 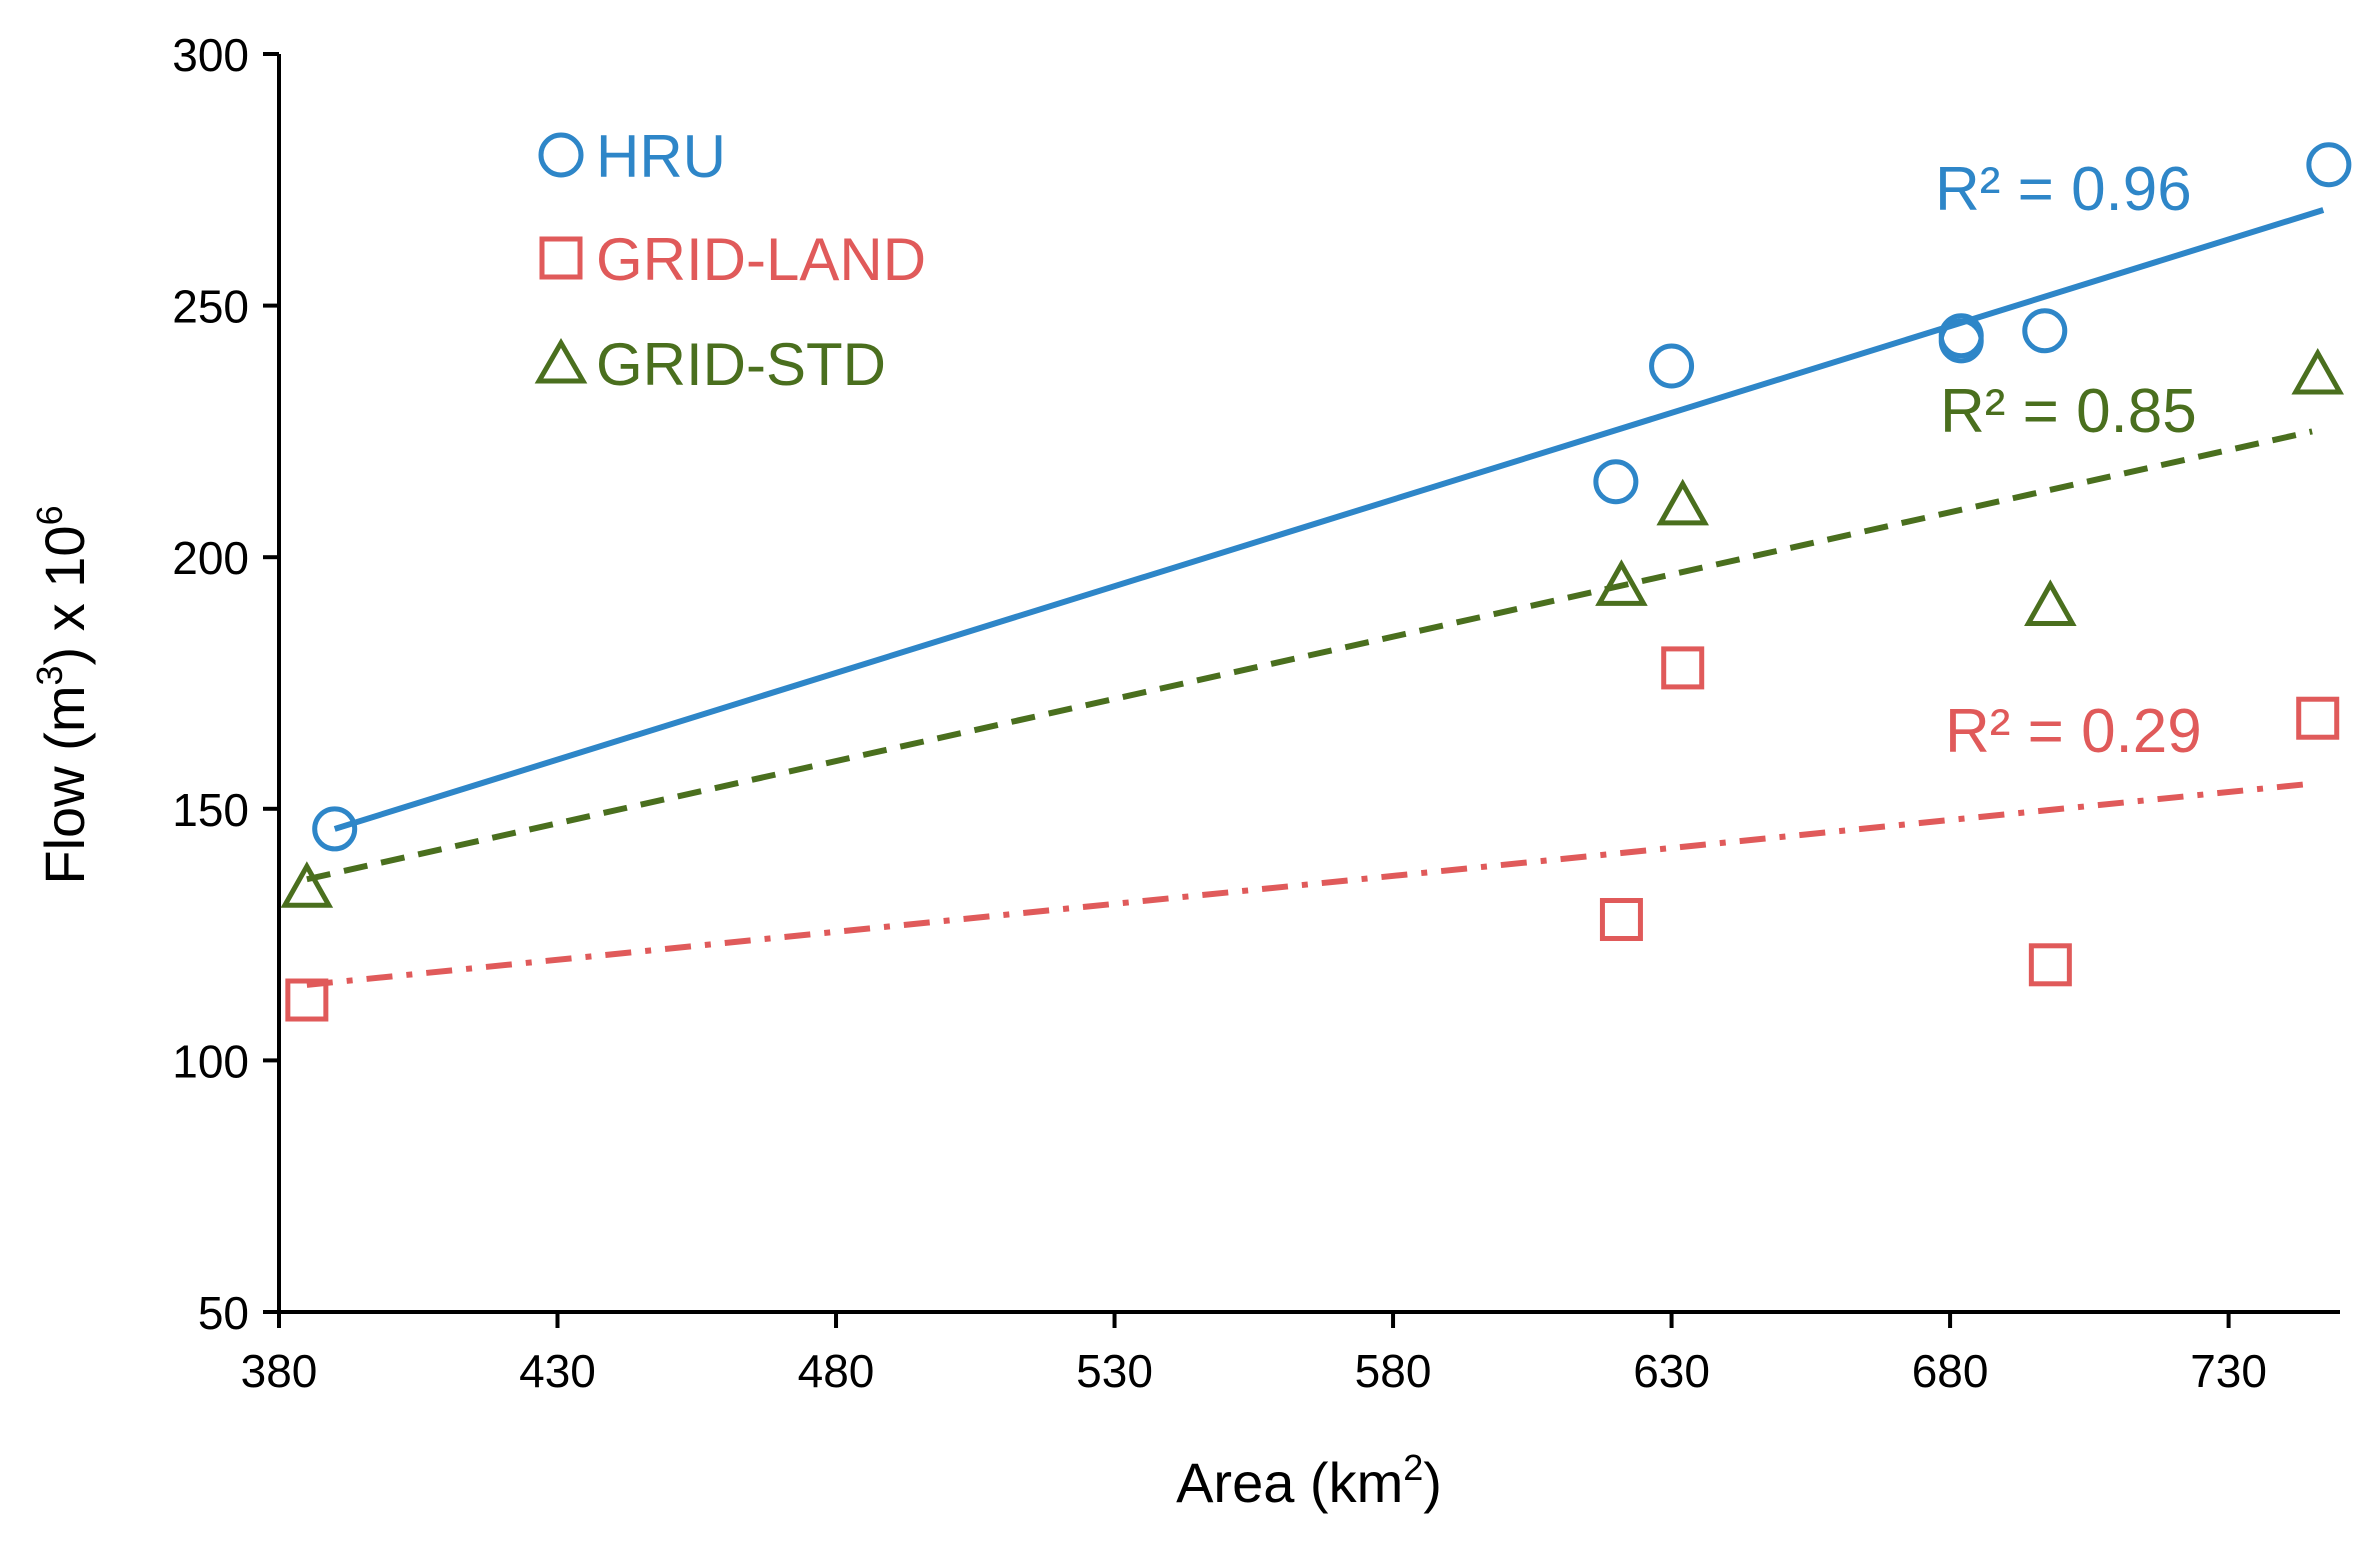 What do you see at coordinates (2063, 189) in the screenshot?
I see `r2-label-hru: R² = 0.96` at bounding box center [2063, 189].